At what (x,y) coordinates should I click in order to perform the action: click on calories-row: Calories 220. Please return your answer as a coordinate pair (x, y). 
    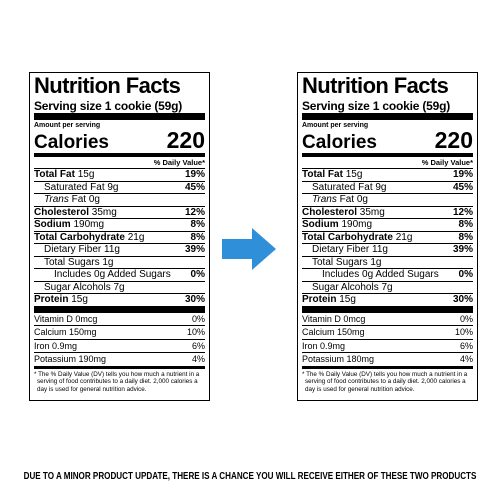
    Looking at the image, I should click on (119, 142).